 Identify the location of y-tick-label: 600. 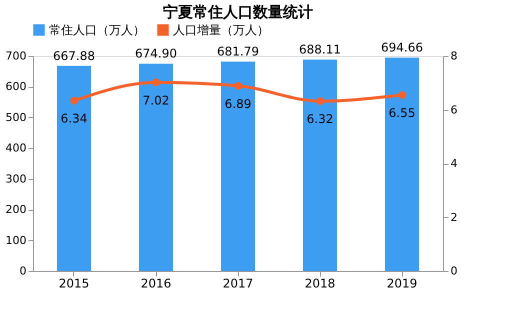
(16, 87).